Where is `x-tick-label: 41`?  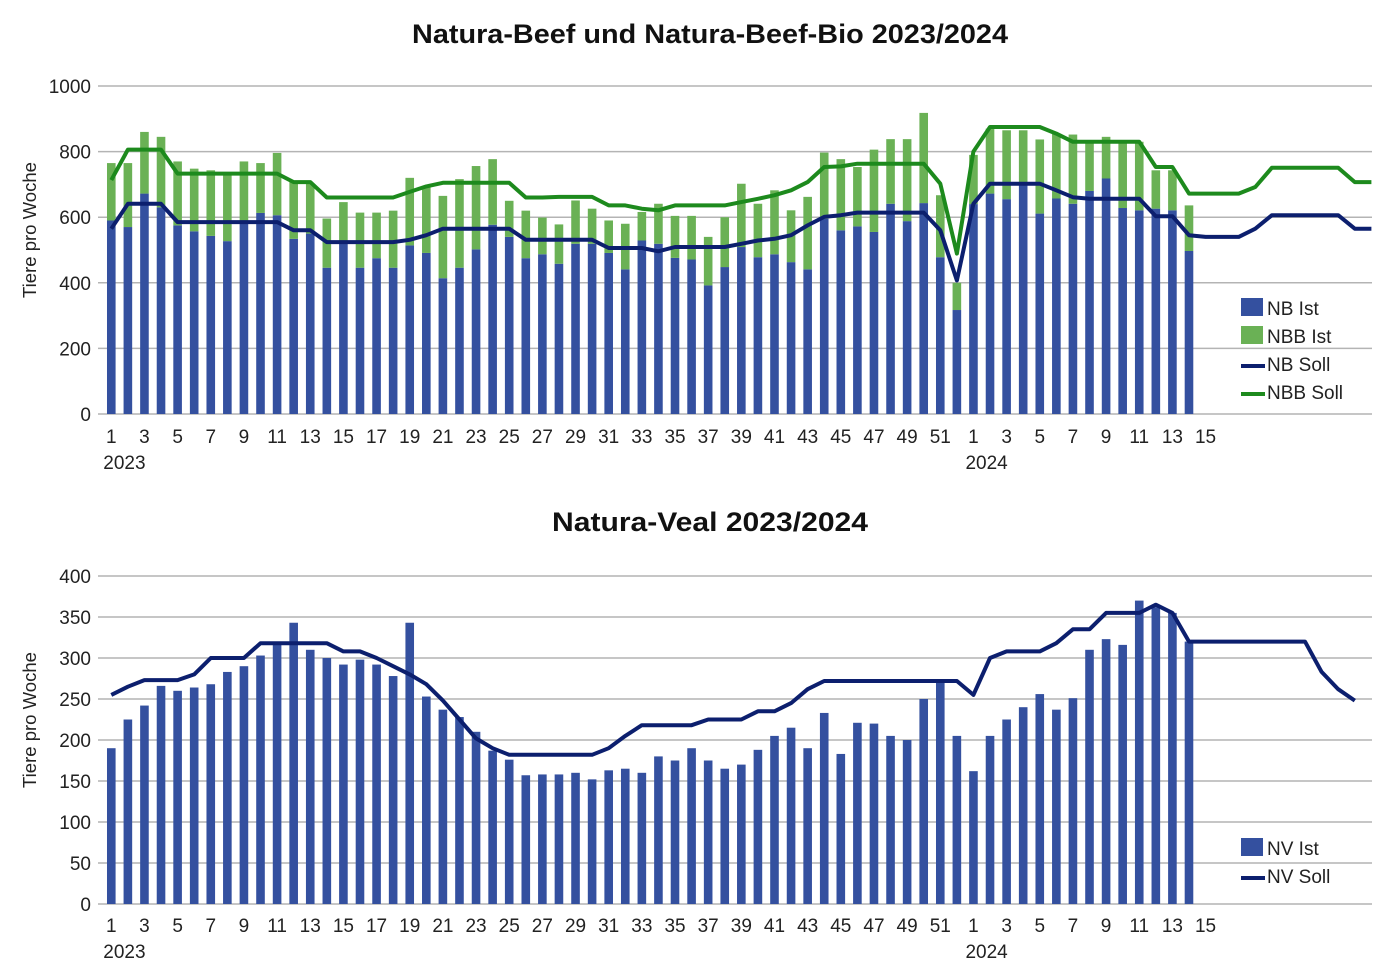 x-tick-label: 41 is located at coordinates (774, 437).